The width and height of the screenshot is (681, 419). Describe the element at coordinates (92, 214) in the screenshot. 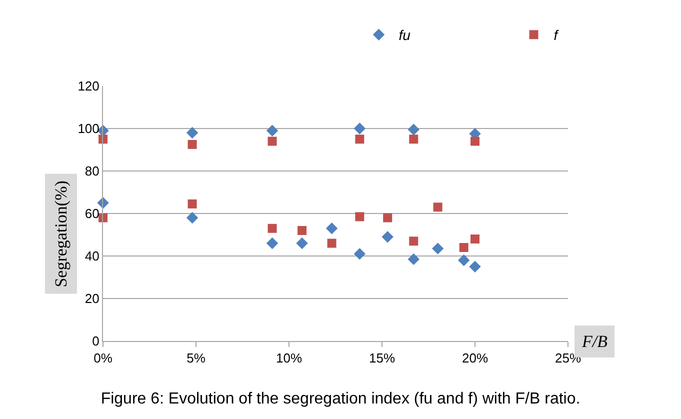

I see `y-tick-label: 60` at that location.